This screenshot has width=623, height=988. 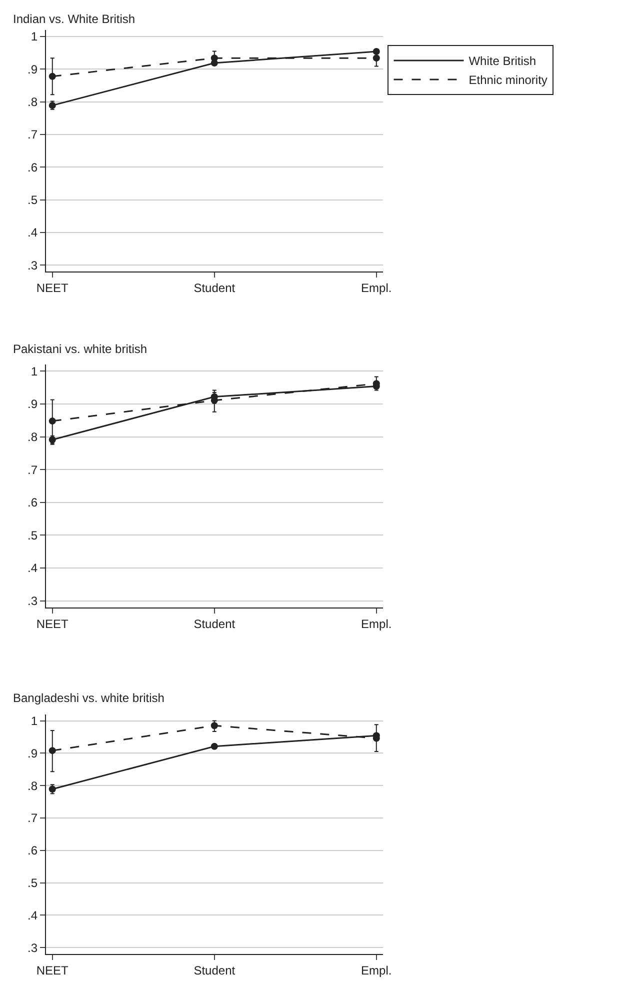 What do you see at coordinates (88, 698) in the screenshot?
I see `chart-title: Bangladeshi vs. white british` at bounding box center [88, 698].